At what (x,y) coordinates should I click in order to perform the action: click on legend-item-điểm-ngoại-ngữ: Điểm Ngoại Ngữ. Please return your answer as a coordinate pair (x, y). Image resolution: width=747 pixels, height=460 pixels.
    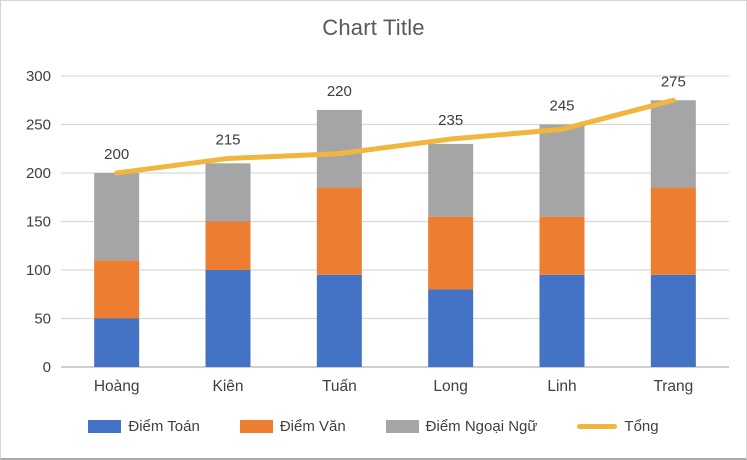
    Looking at the image, I should click on (461, 426).